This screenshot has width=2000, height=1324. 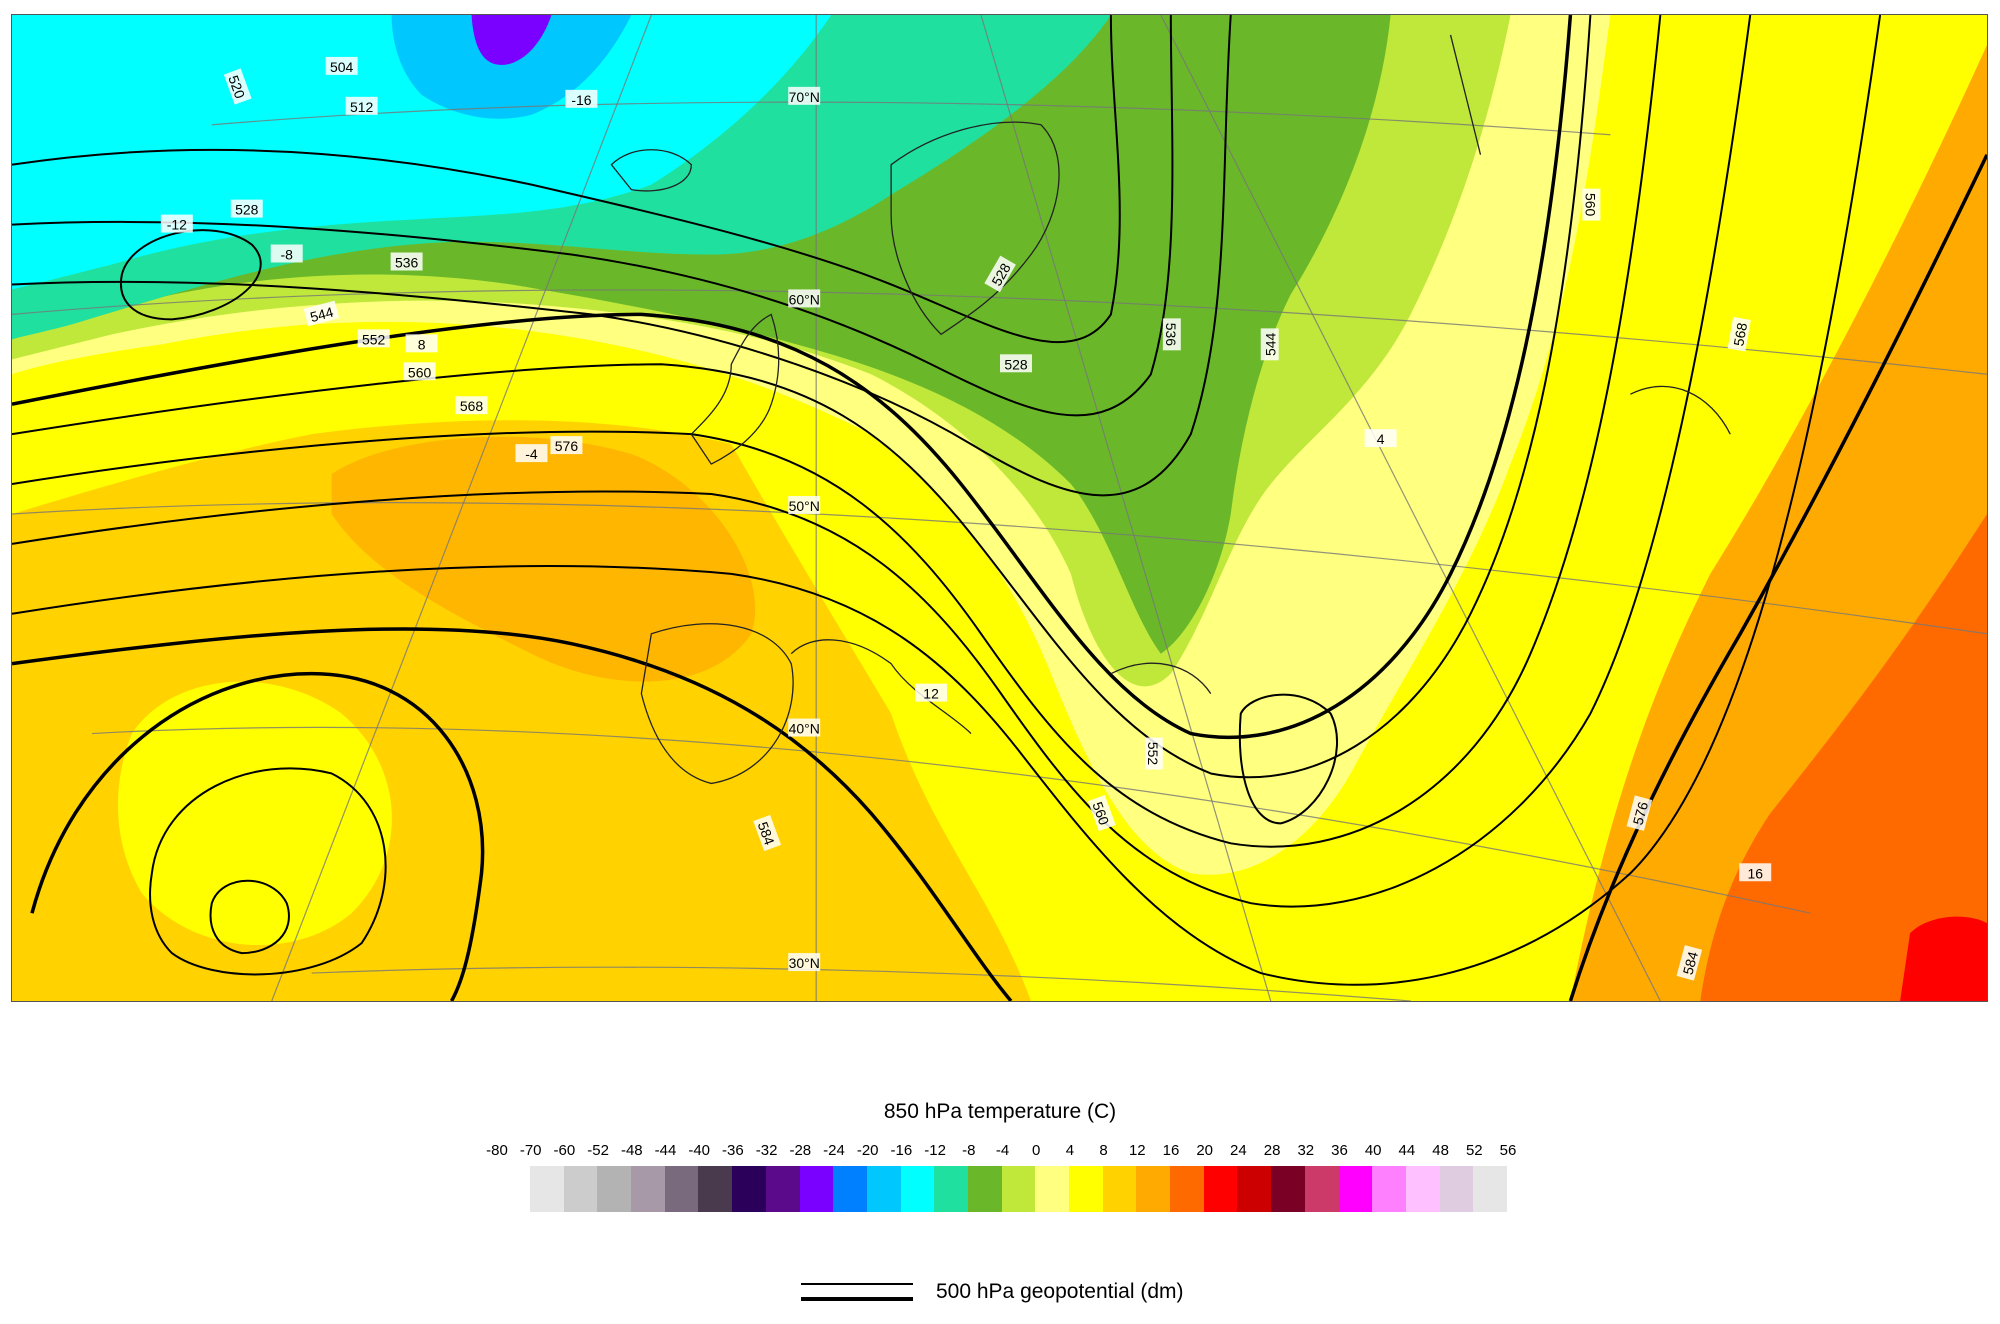 I want to click on legend-tick-label: -60, so click(x=564, y=1150).